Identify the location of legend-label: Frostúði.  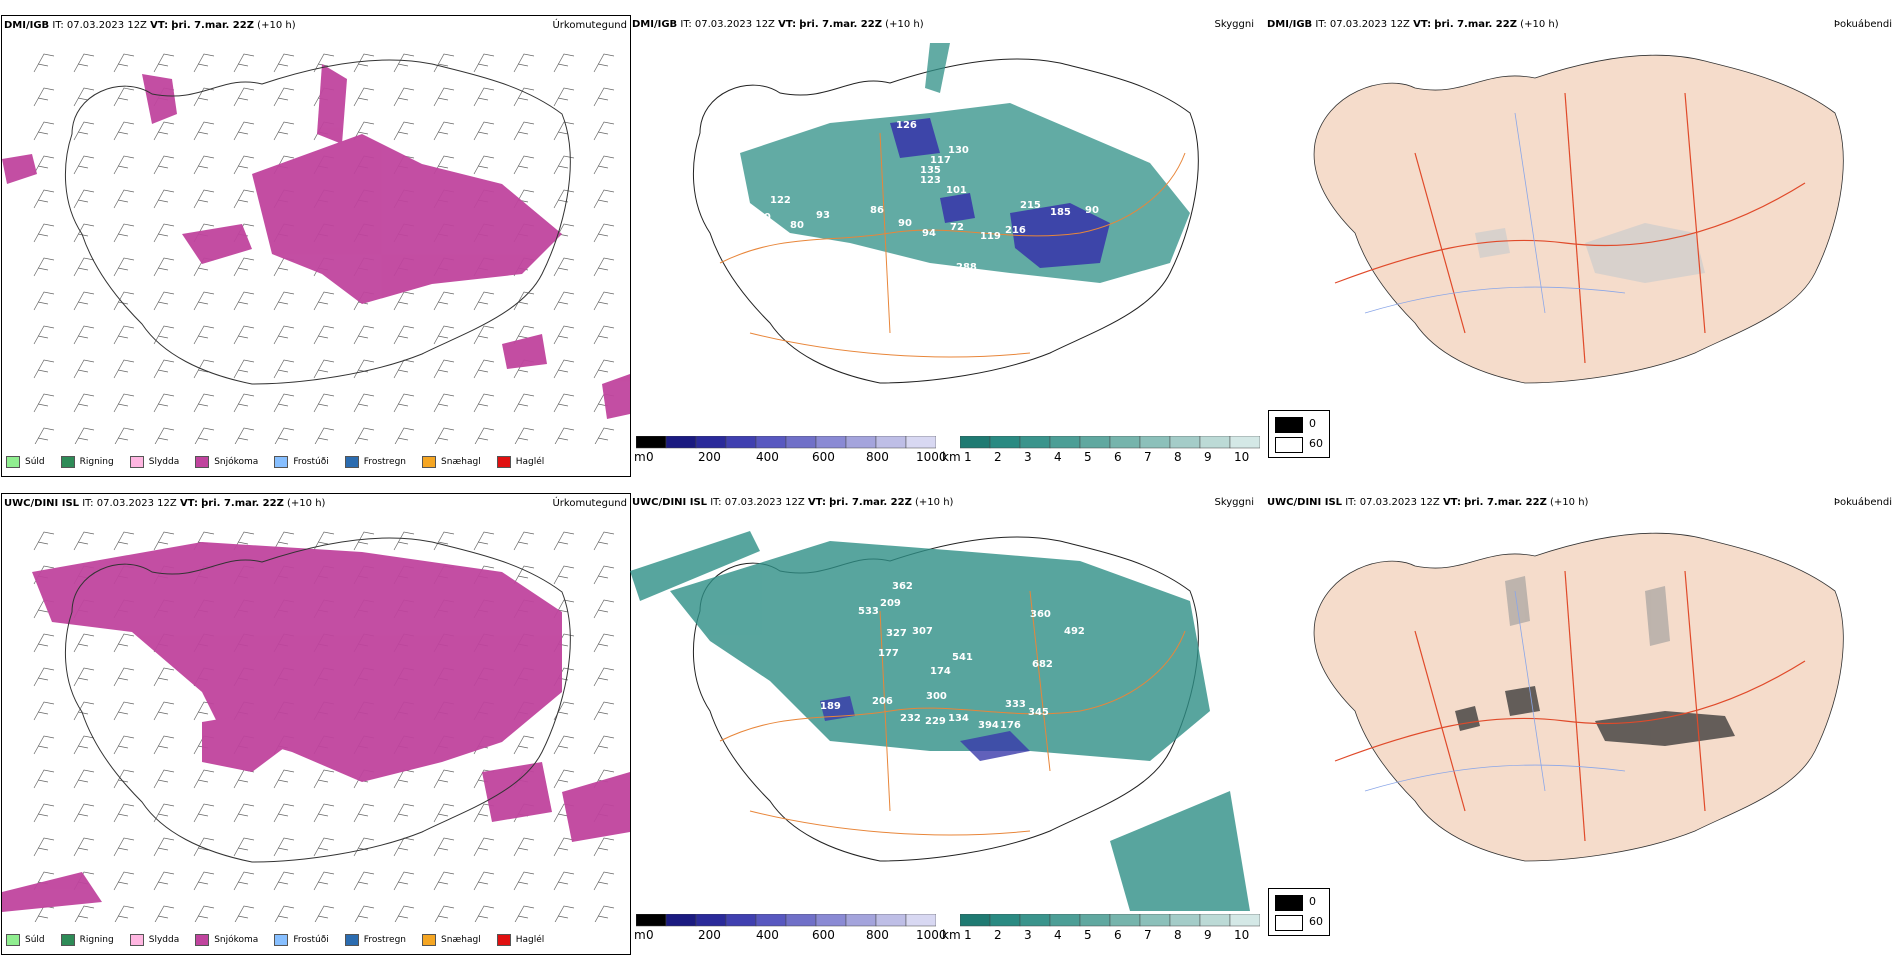
(311, 462).